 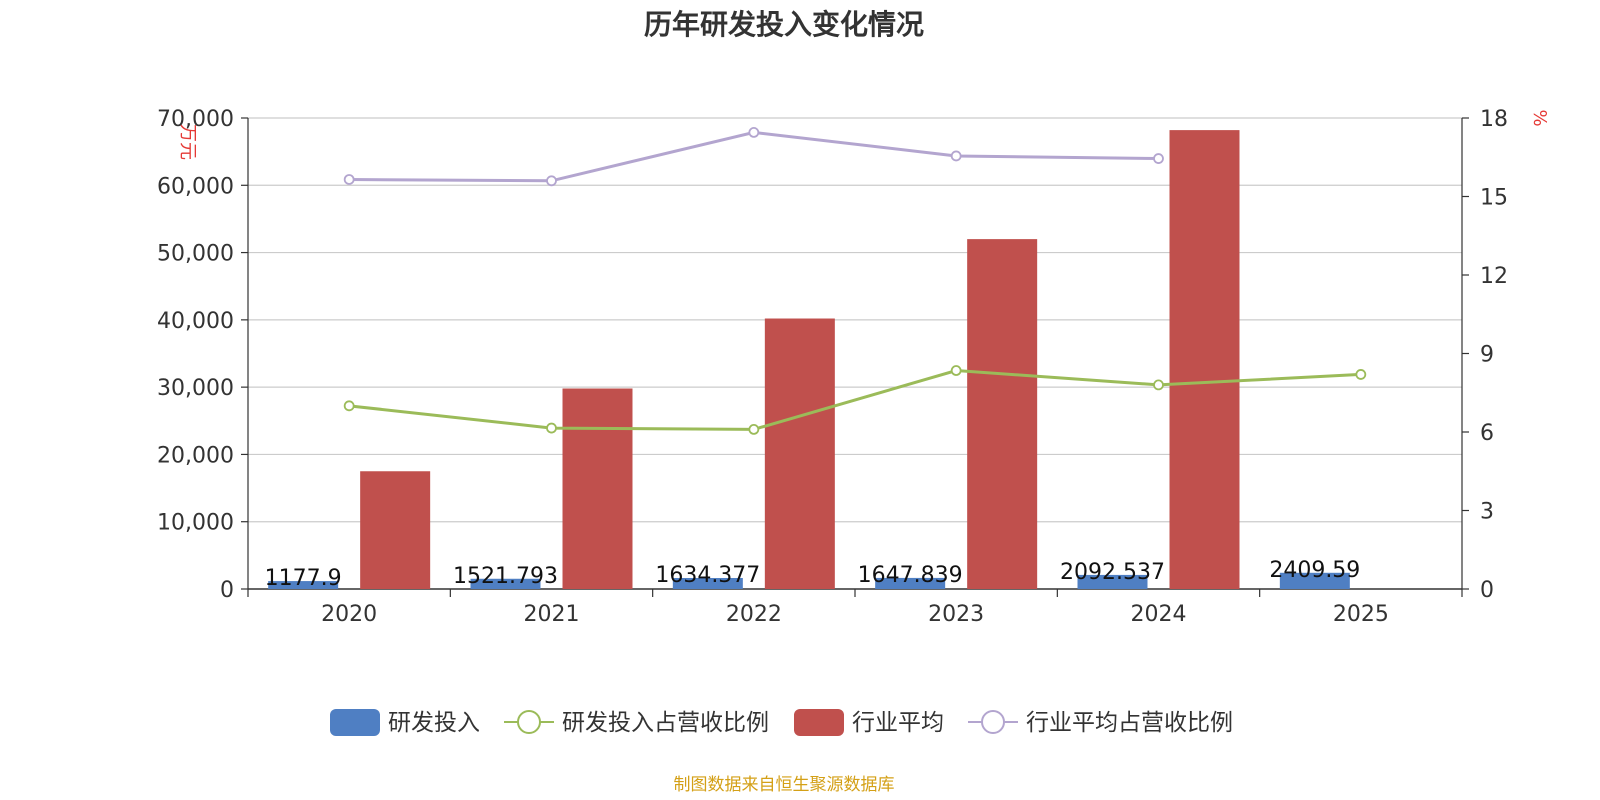 What do you see at coordinates (1159, 614) in the screenshot?
I see `x-tick-label: 2024` at bounding box center [1159, 614].